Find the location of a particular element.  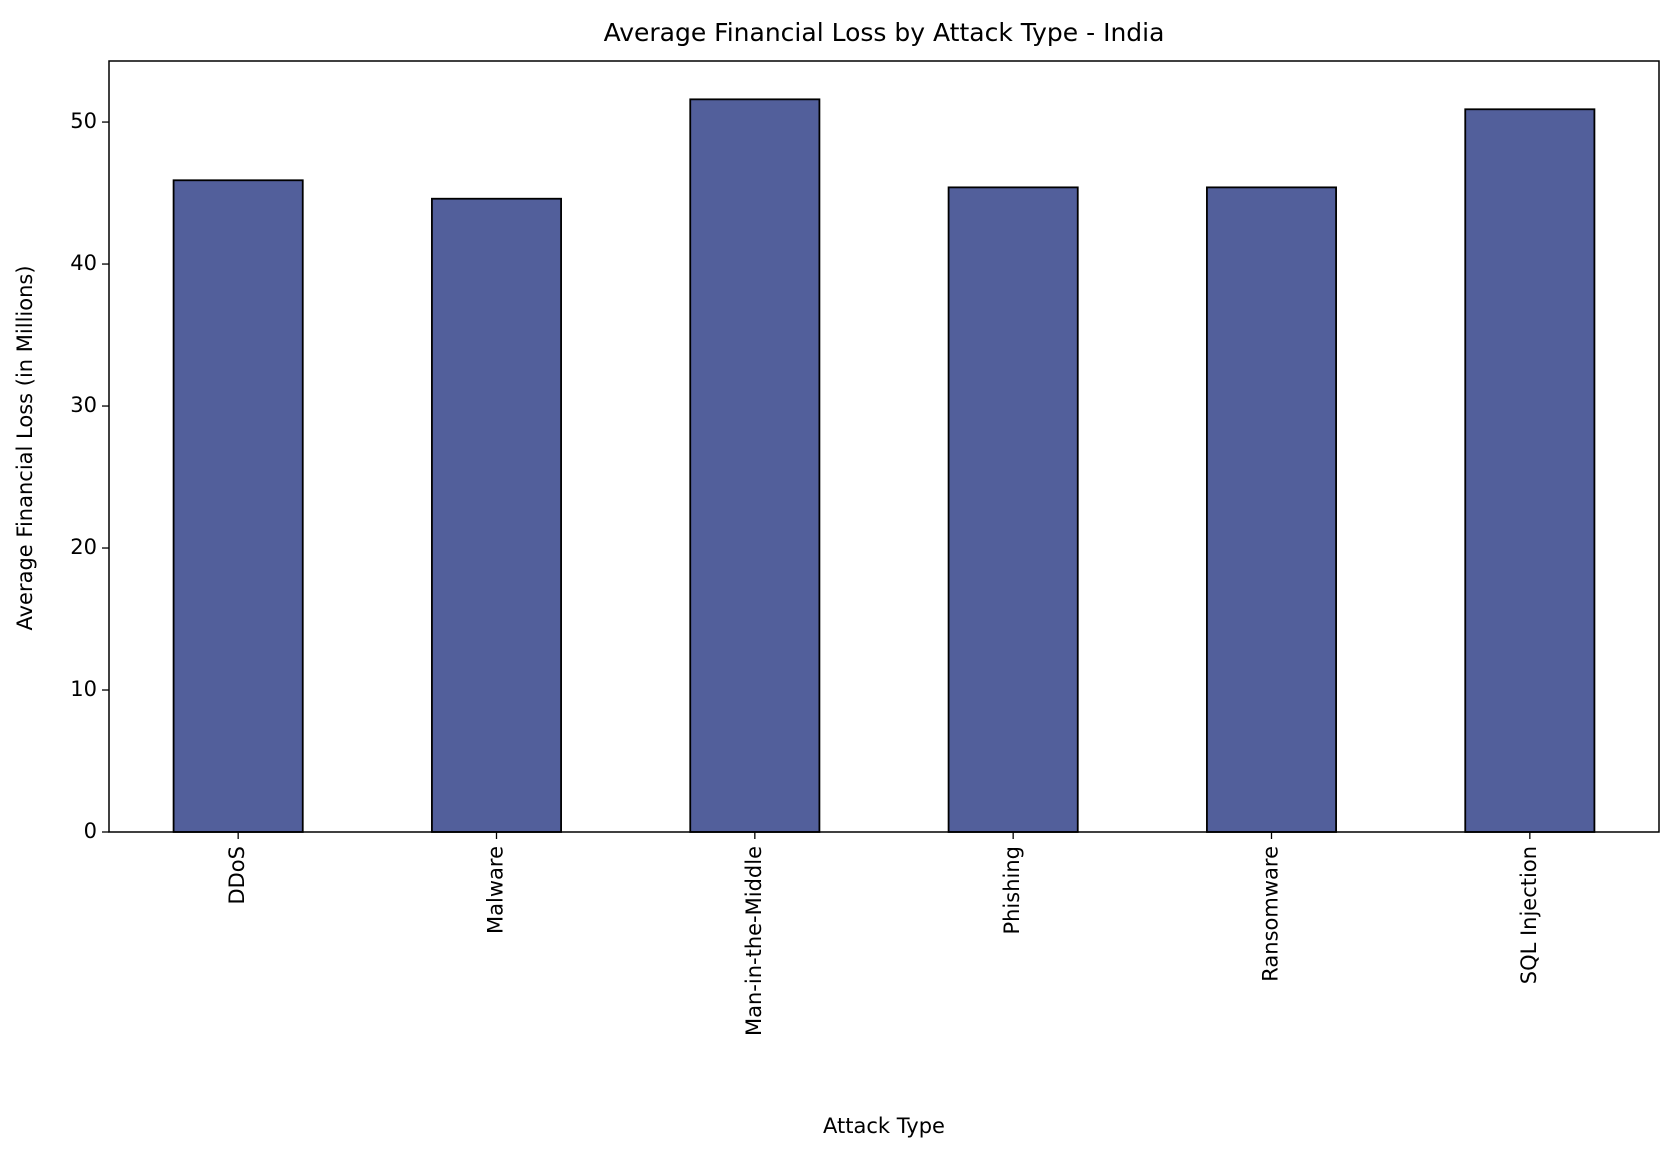

x-axis-label: Attack Type is located at coordinates (884, 1126).